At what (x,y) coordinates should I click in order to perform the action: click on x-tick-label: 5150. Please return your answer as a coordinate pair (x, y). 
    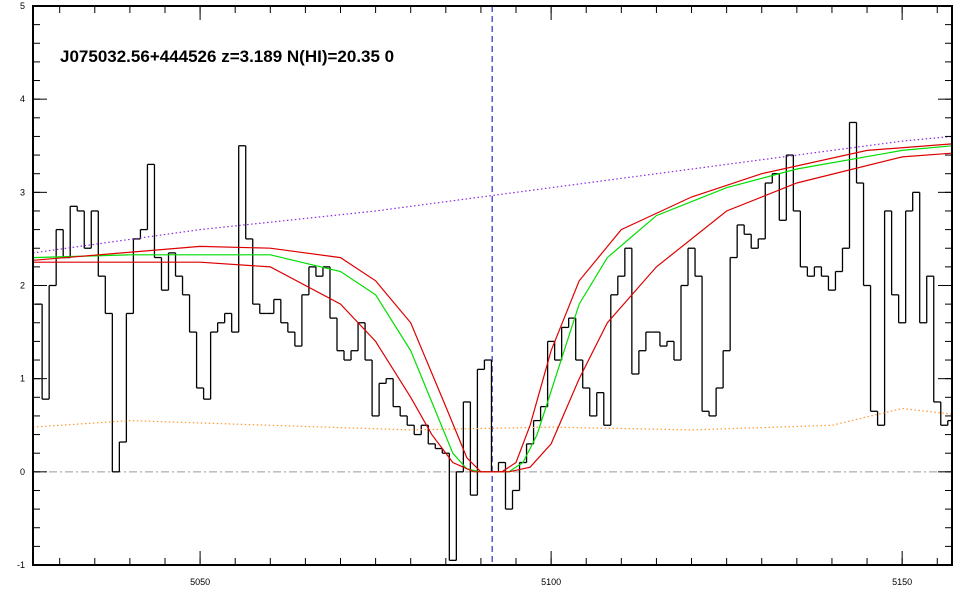
    Looking at the image, I should click on (902, 582).